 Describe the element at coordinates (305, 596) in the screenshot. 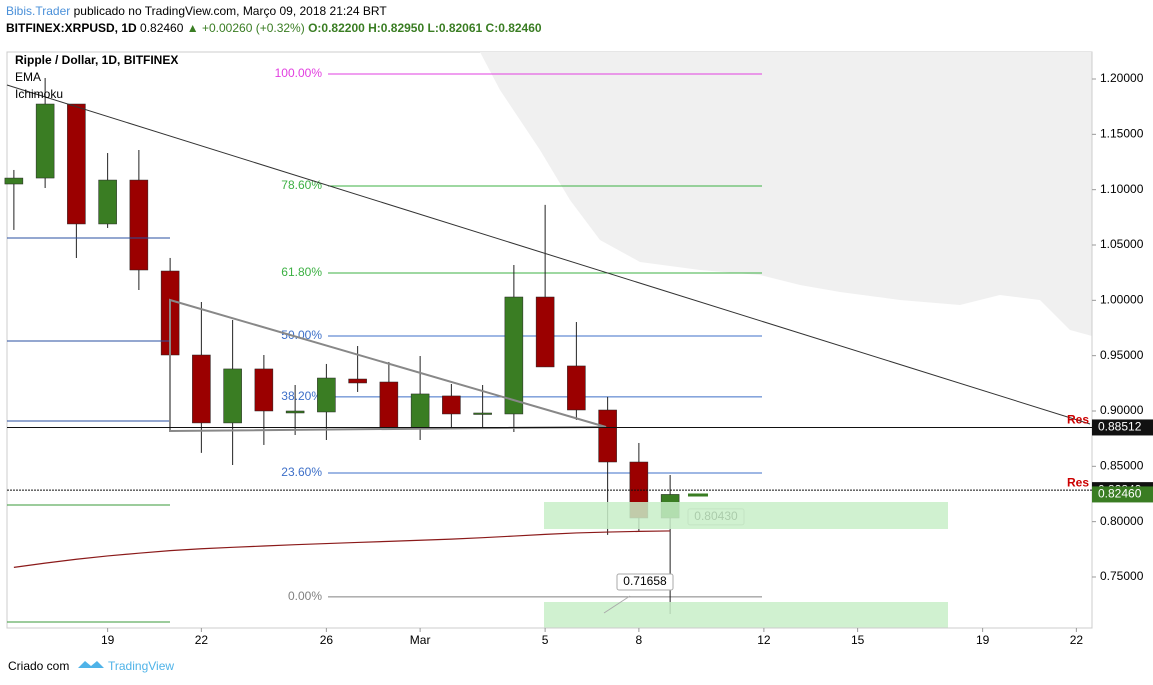

I see `fib-label: 0.00%` at that location.